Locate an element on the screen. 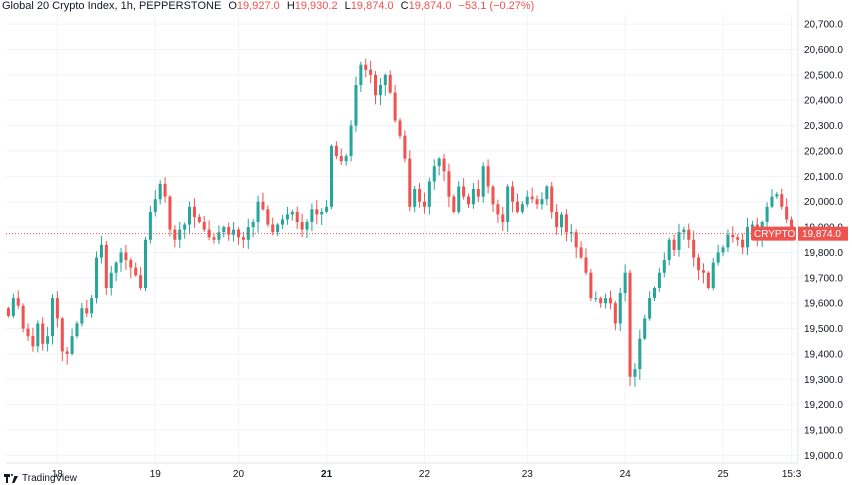 This screenshot has height=485, width=852. symbol-title: Global 20 Crypto Index, 1h, PEPPERSTONE is located at coordinates (112, 6).